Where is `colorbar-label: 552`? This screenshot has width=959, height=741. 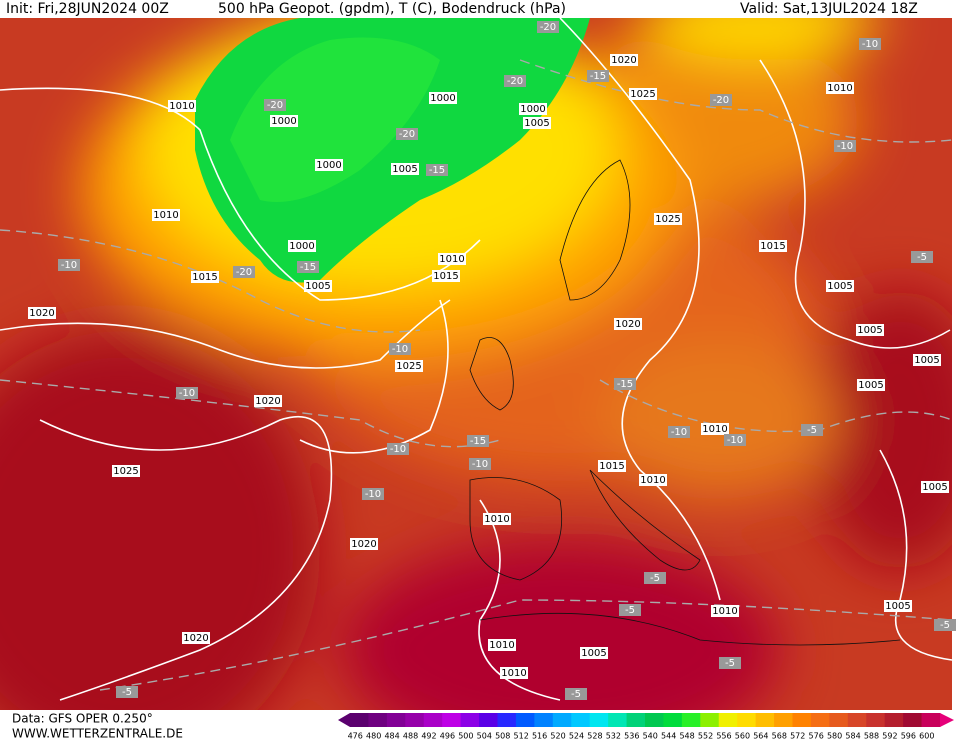 colorbar-label: 552 is located at coordinates (705, 736).